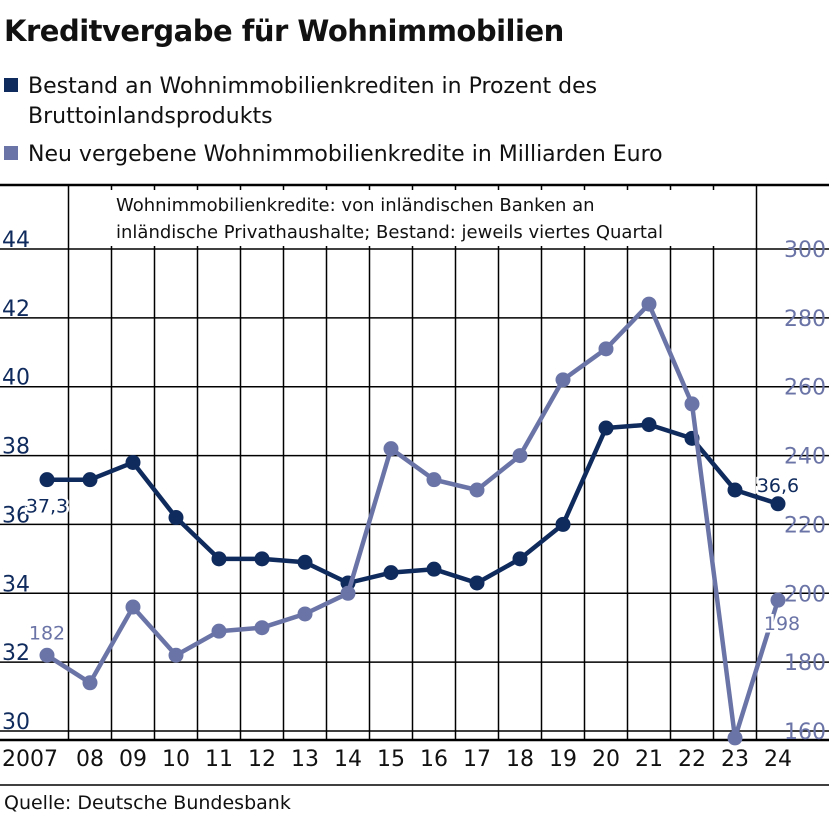  What do you see at coordinates (778, 486) in the screenshot?
I see `data-label: 36,6` at bounding box center [778, 486].